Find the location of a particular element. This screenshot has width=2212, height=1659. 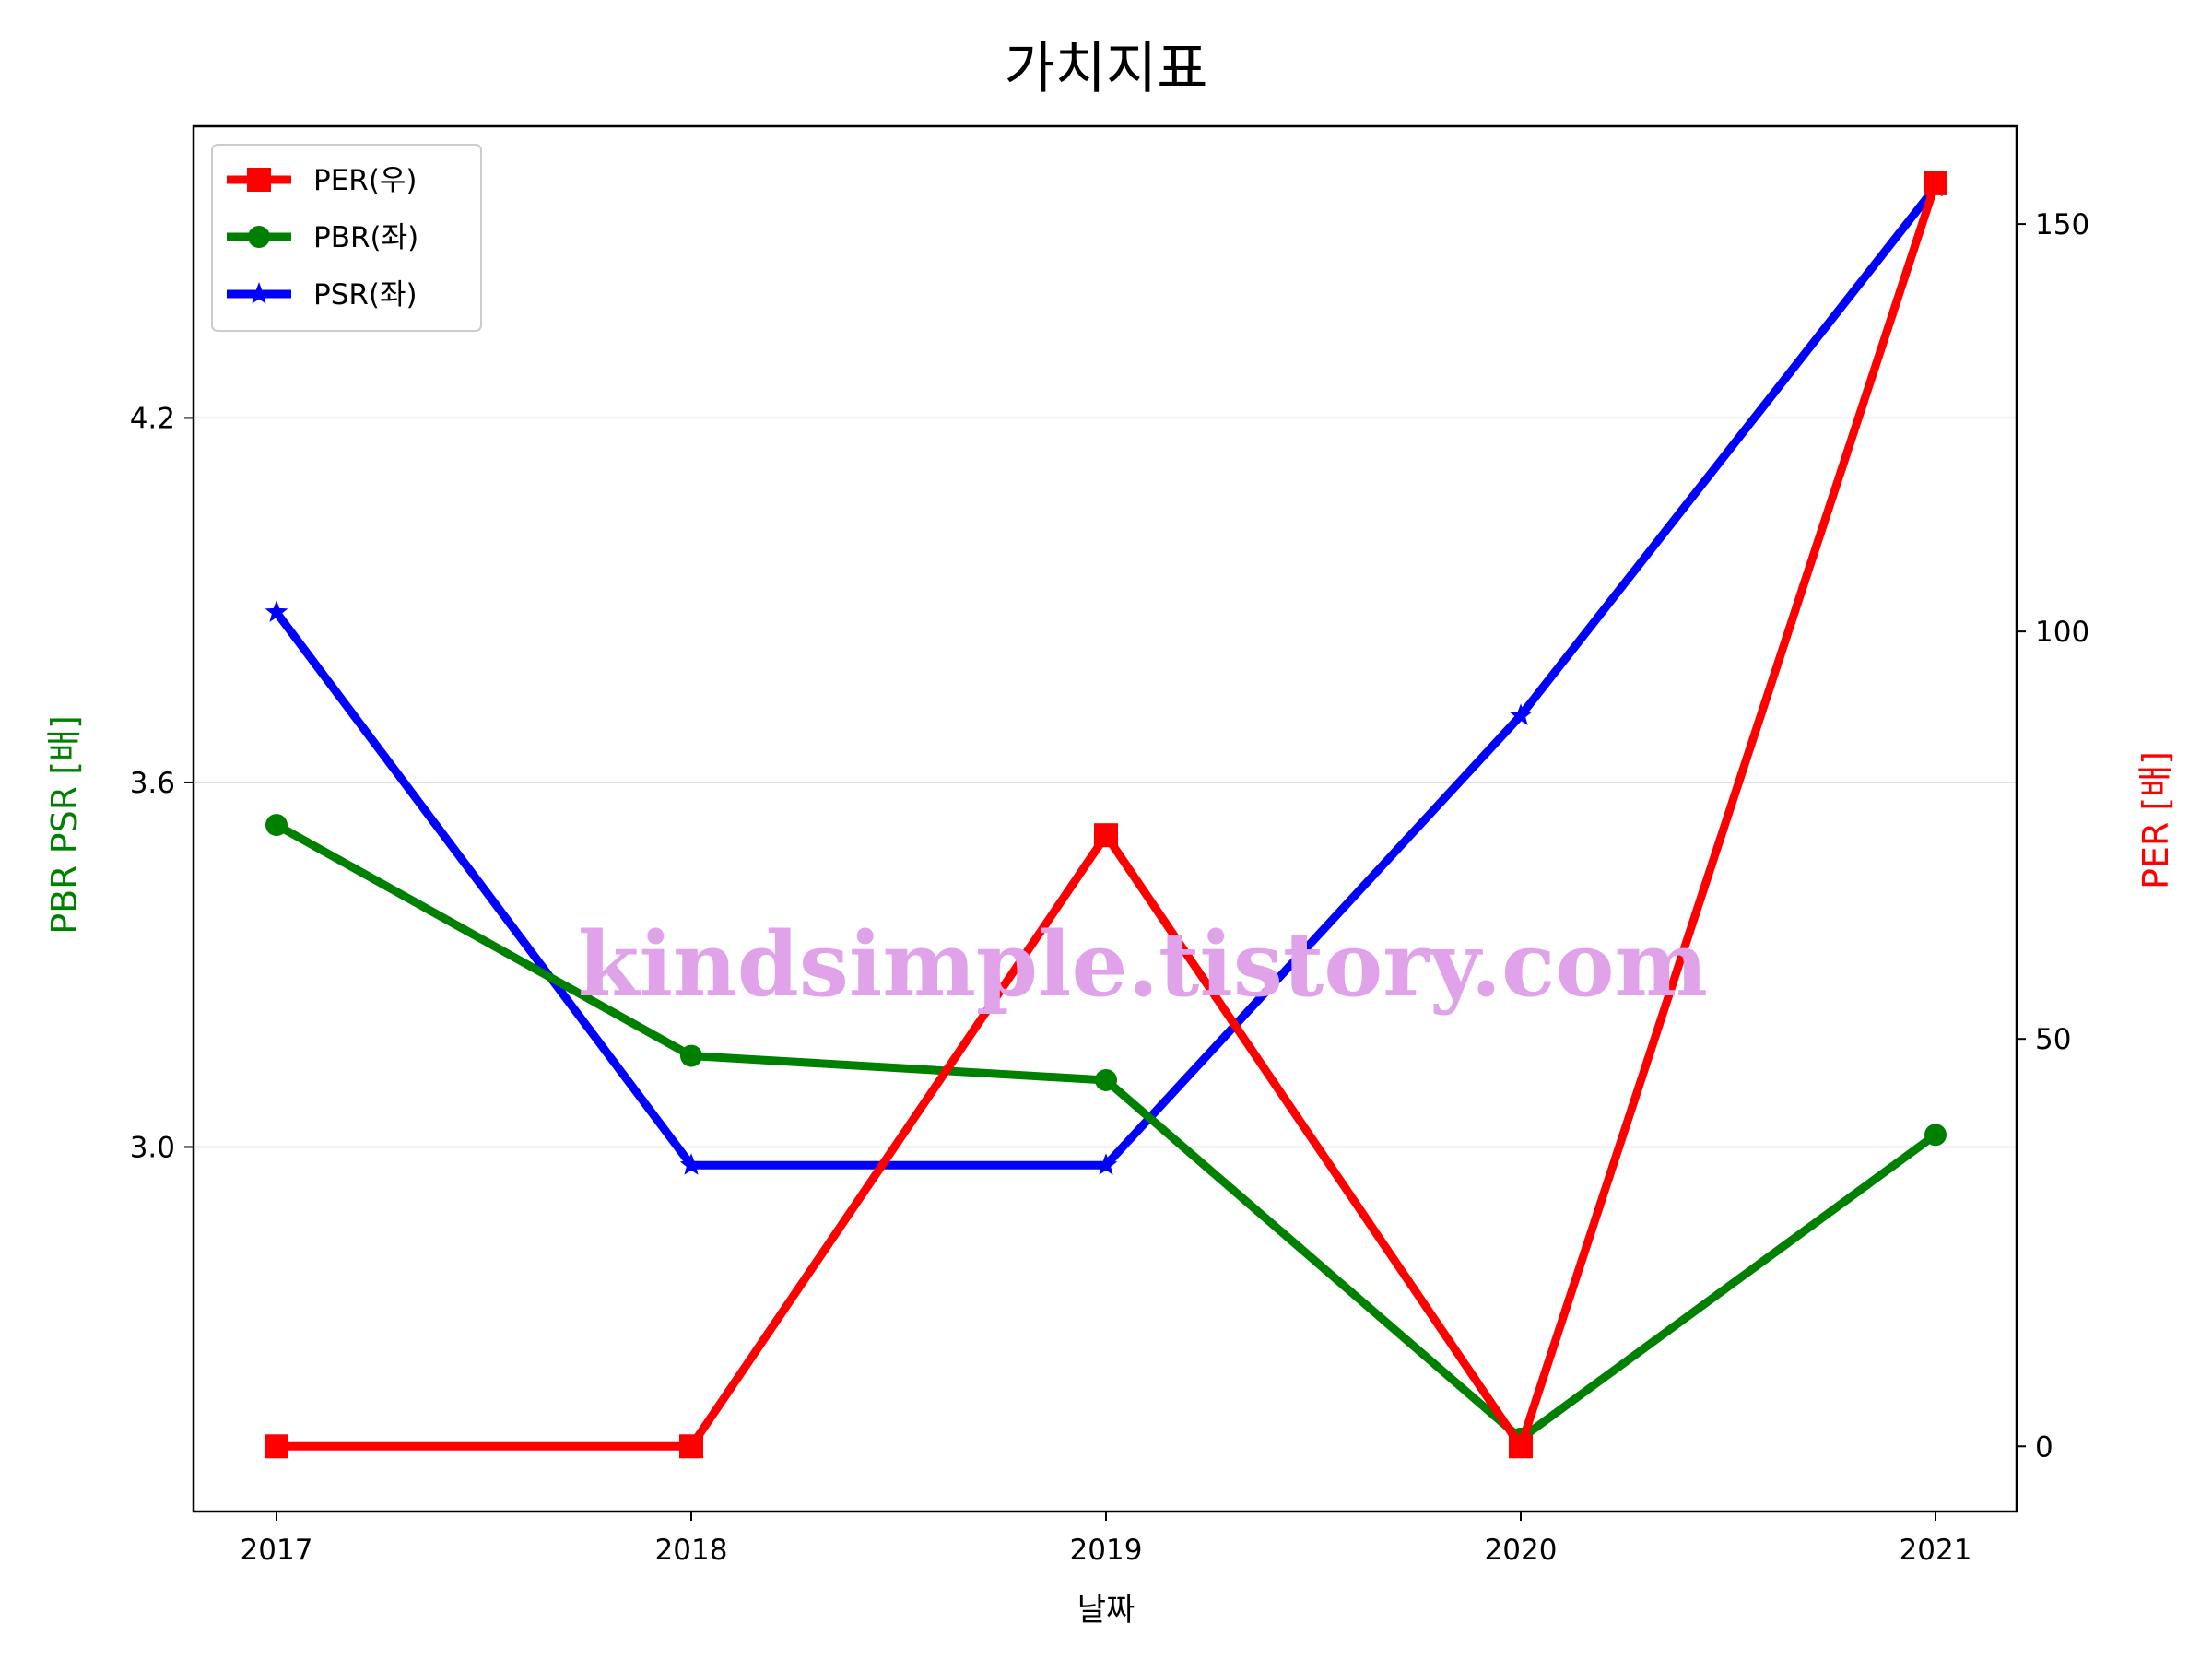

y-right-tick-label: 0 is located at coordinates (2044, 1447).